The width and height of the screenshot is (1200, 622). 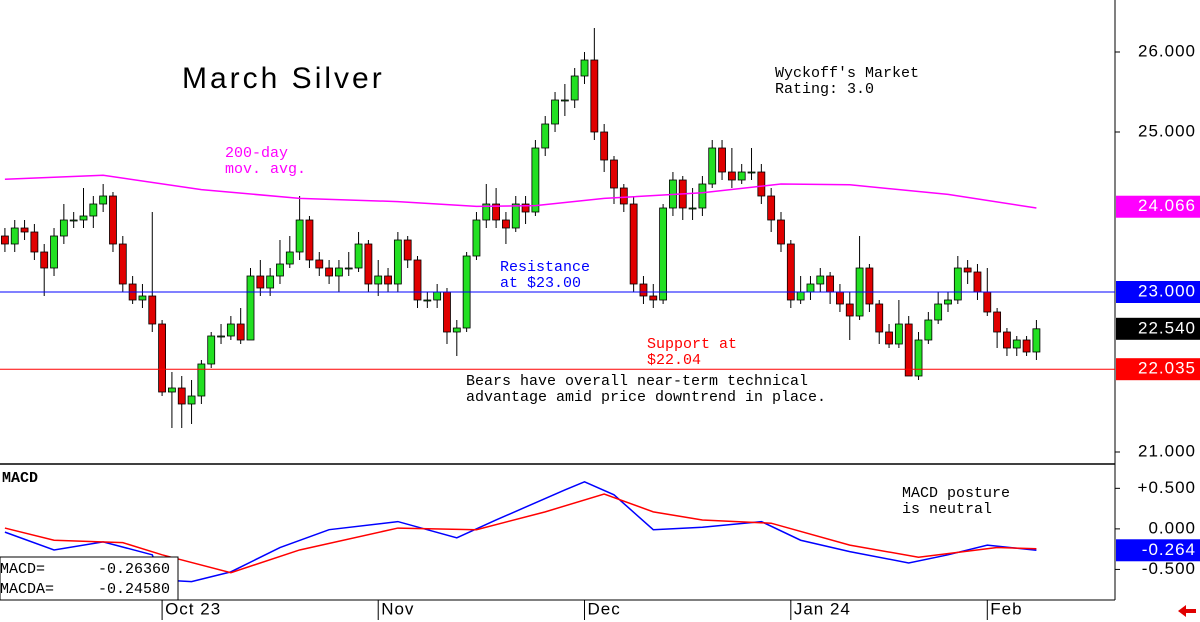 I want to click on y-tick-label: -0.500, so click(x=1169, y=568).